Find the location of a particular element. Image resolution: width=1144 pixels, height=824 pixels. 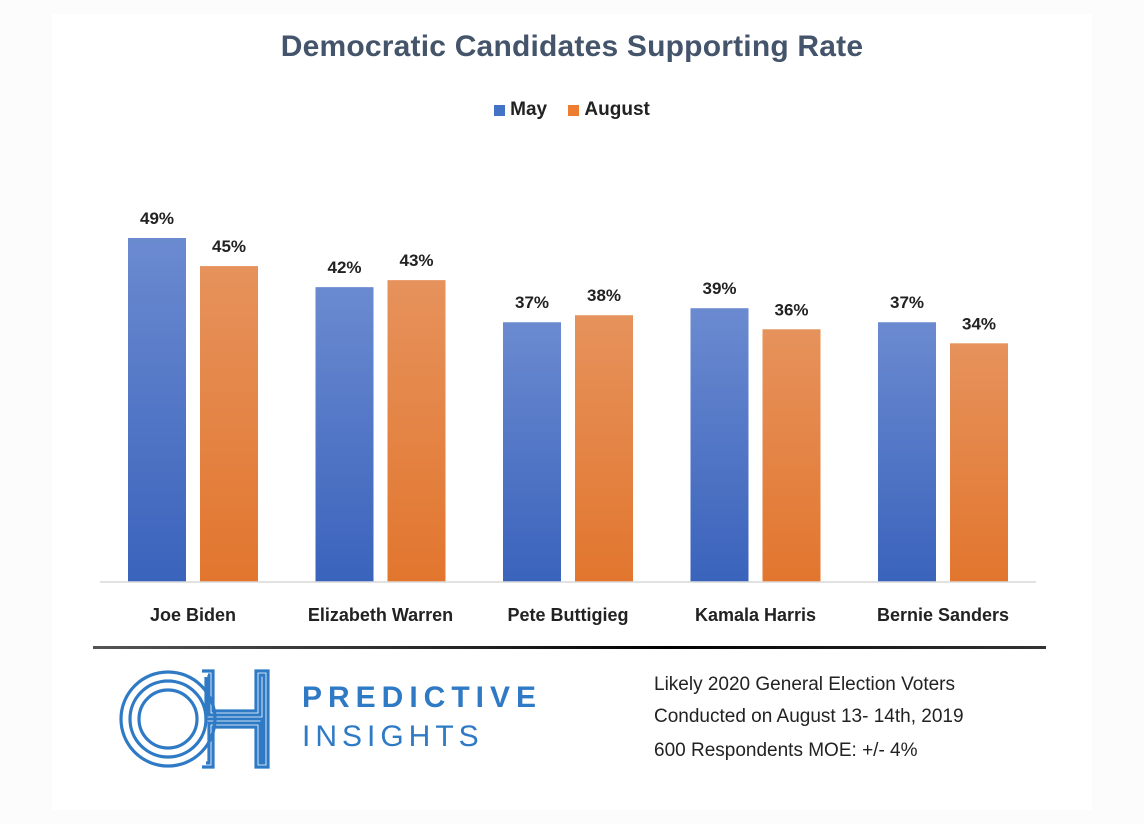

legend-label-august: August is located at coordinates (617, 109).